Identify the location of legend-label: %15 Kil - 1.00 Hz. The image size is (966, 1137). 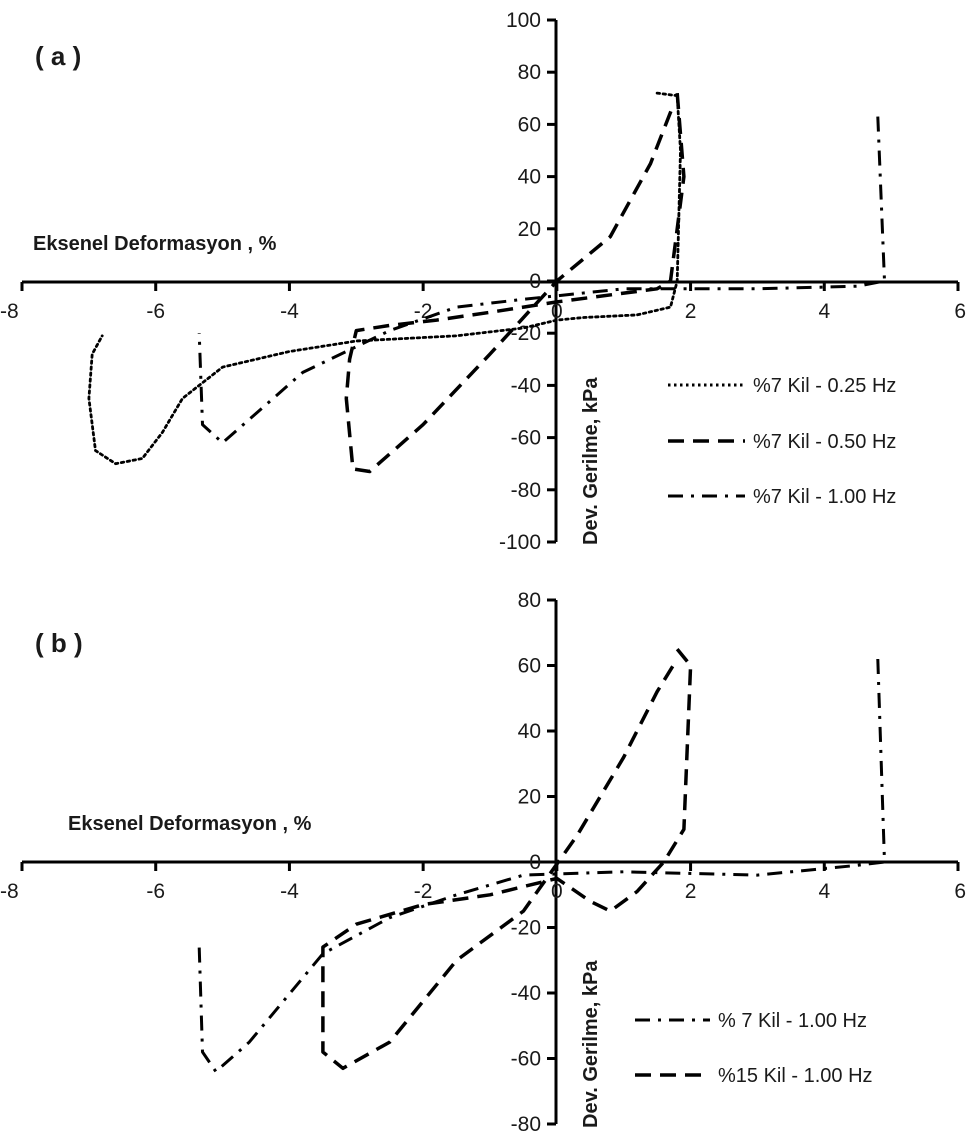
(795, 1076).